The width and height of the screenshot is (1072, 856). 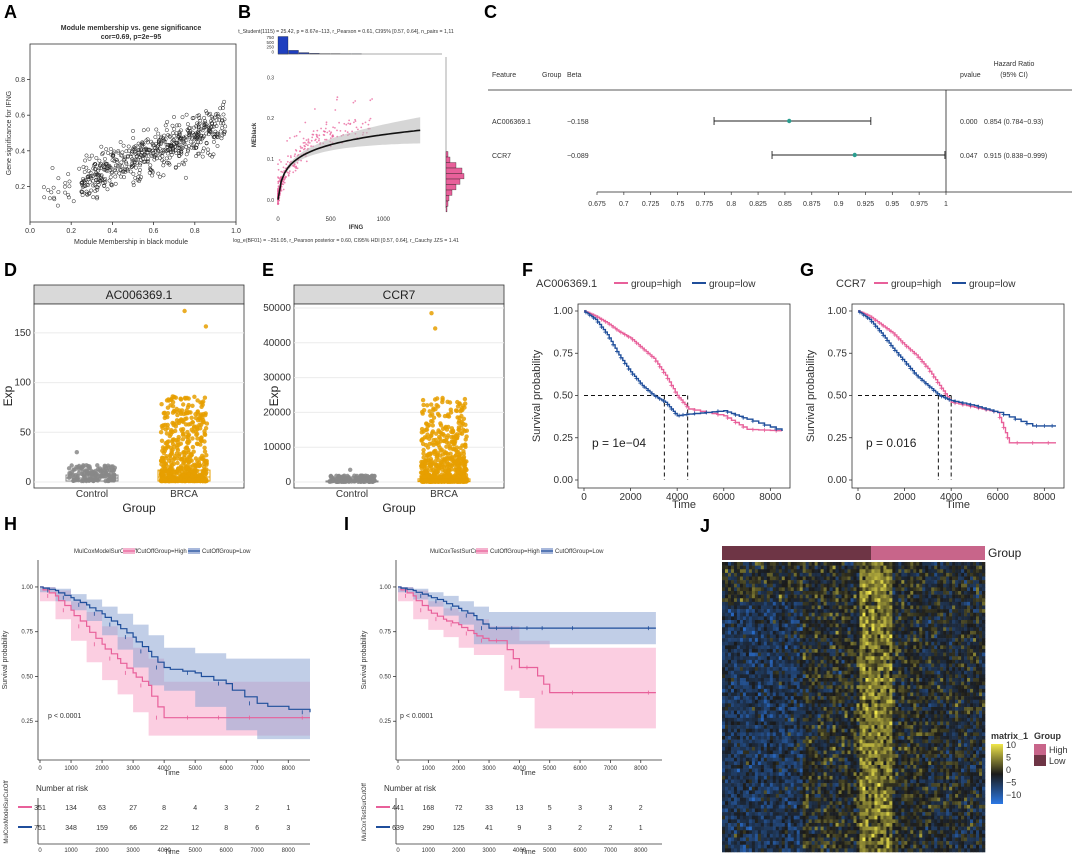 I want to click on panel-f-ytick-label: 0.75, so click(x=564, y=353).